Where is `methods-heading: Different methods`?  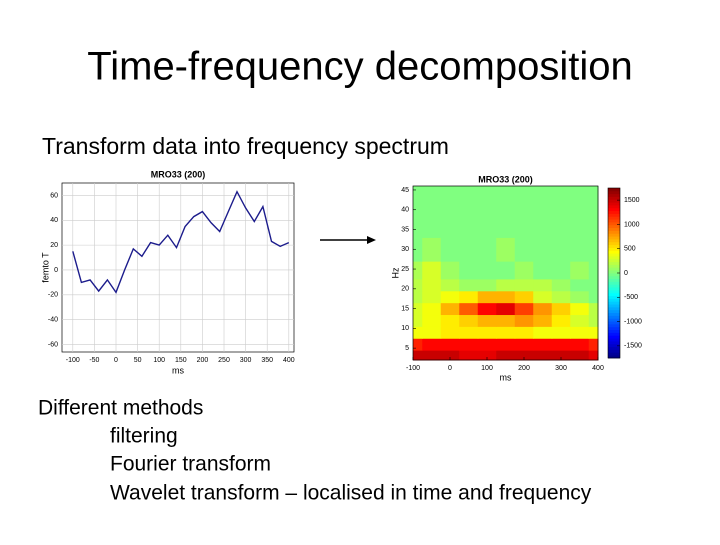 methods-heading: Different methods is located at coordinates (120, 408).